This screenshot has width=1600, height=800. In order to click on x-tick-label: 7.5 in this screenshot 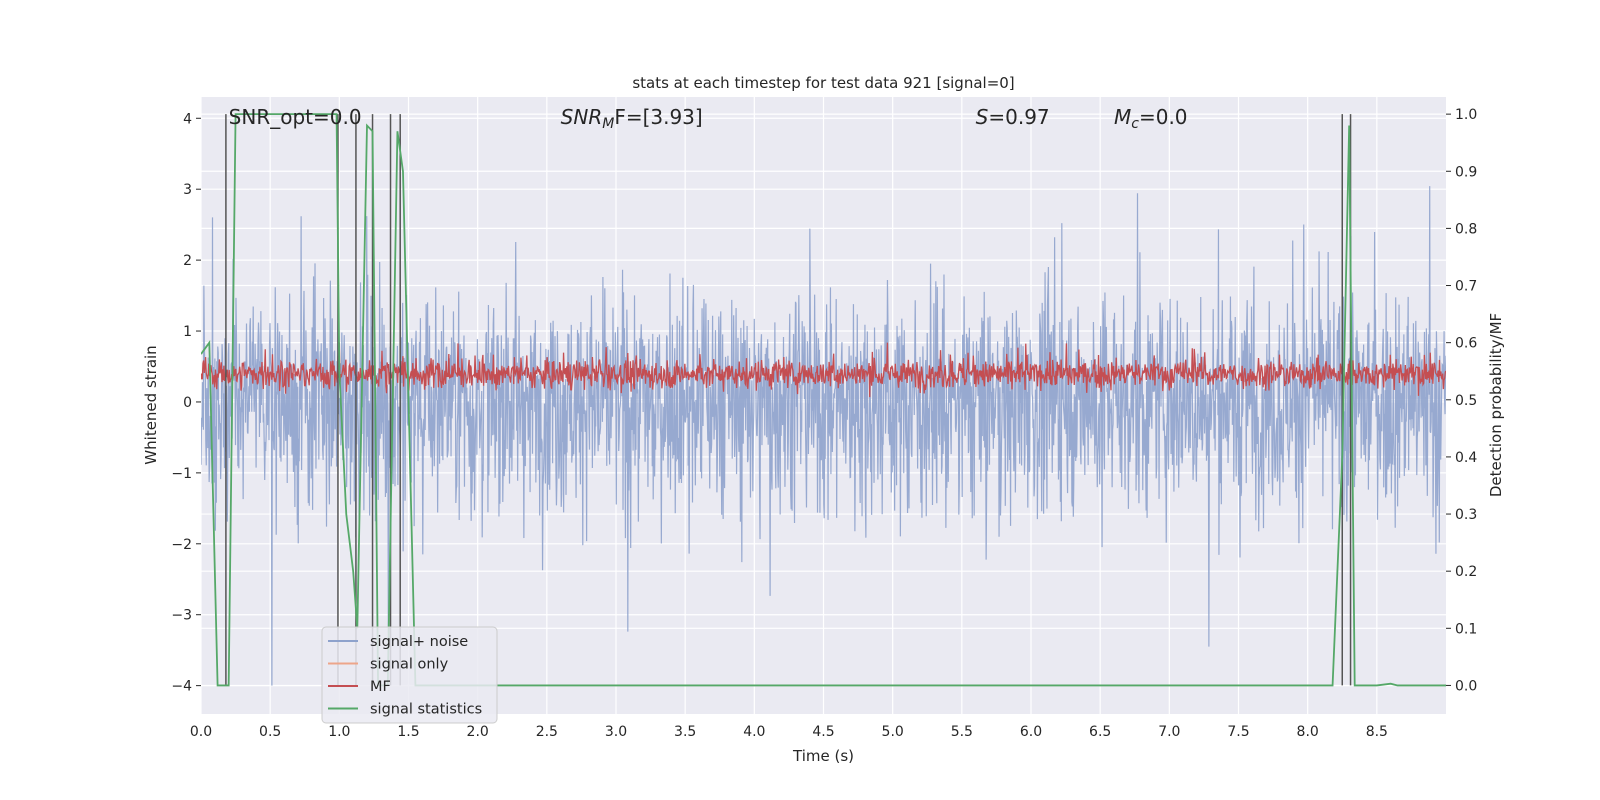, I will do `click(1238, 732)`.